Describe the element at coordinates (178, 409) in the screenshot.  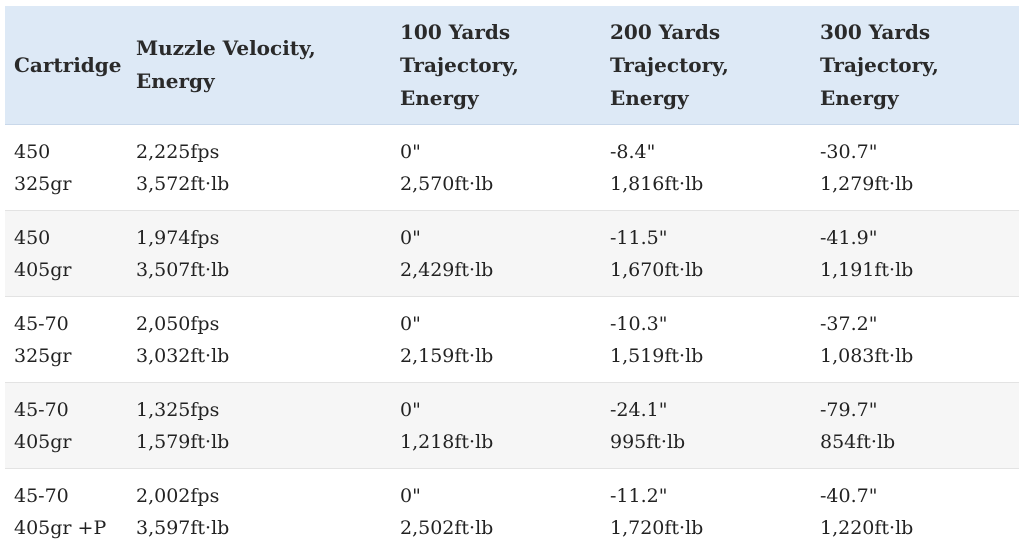
I see `cell-line: 1,325fps` at that location.